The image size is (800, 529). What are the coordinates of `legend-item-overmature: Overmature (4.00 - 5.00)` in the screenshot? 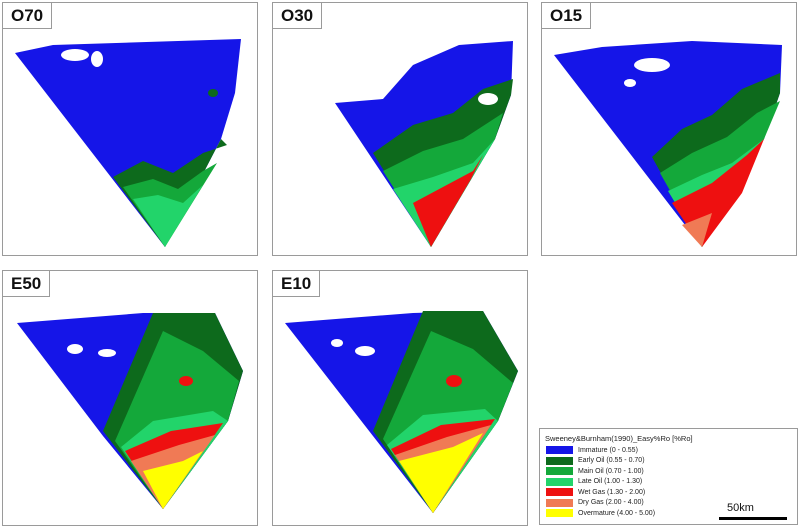 It's located at (600, 513).